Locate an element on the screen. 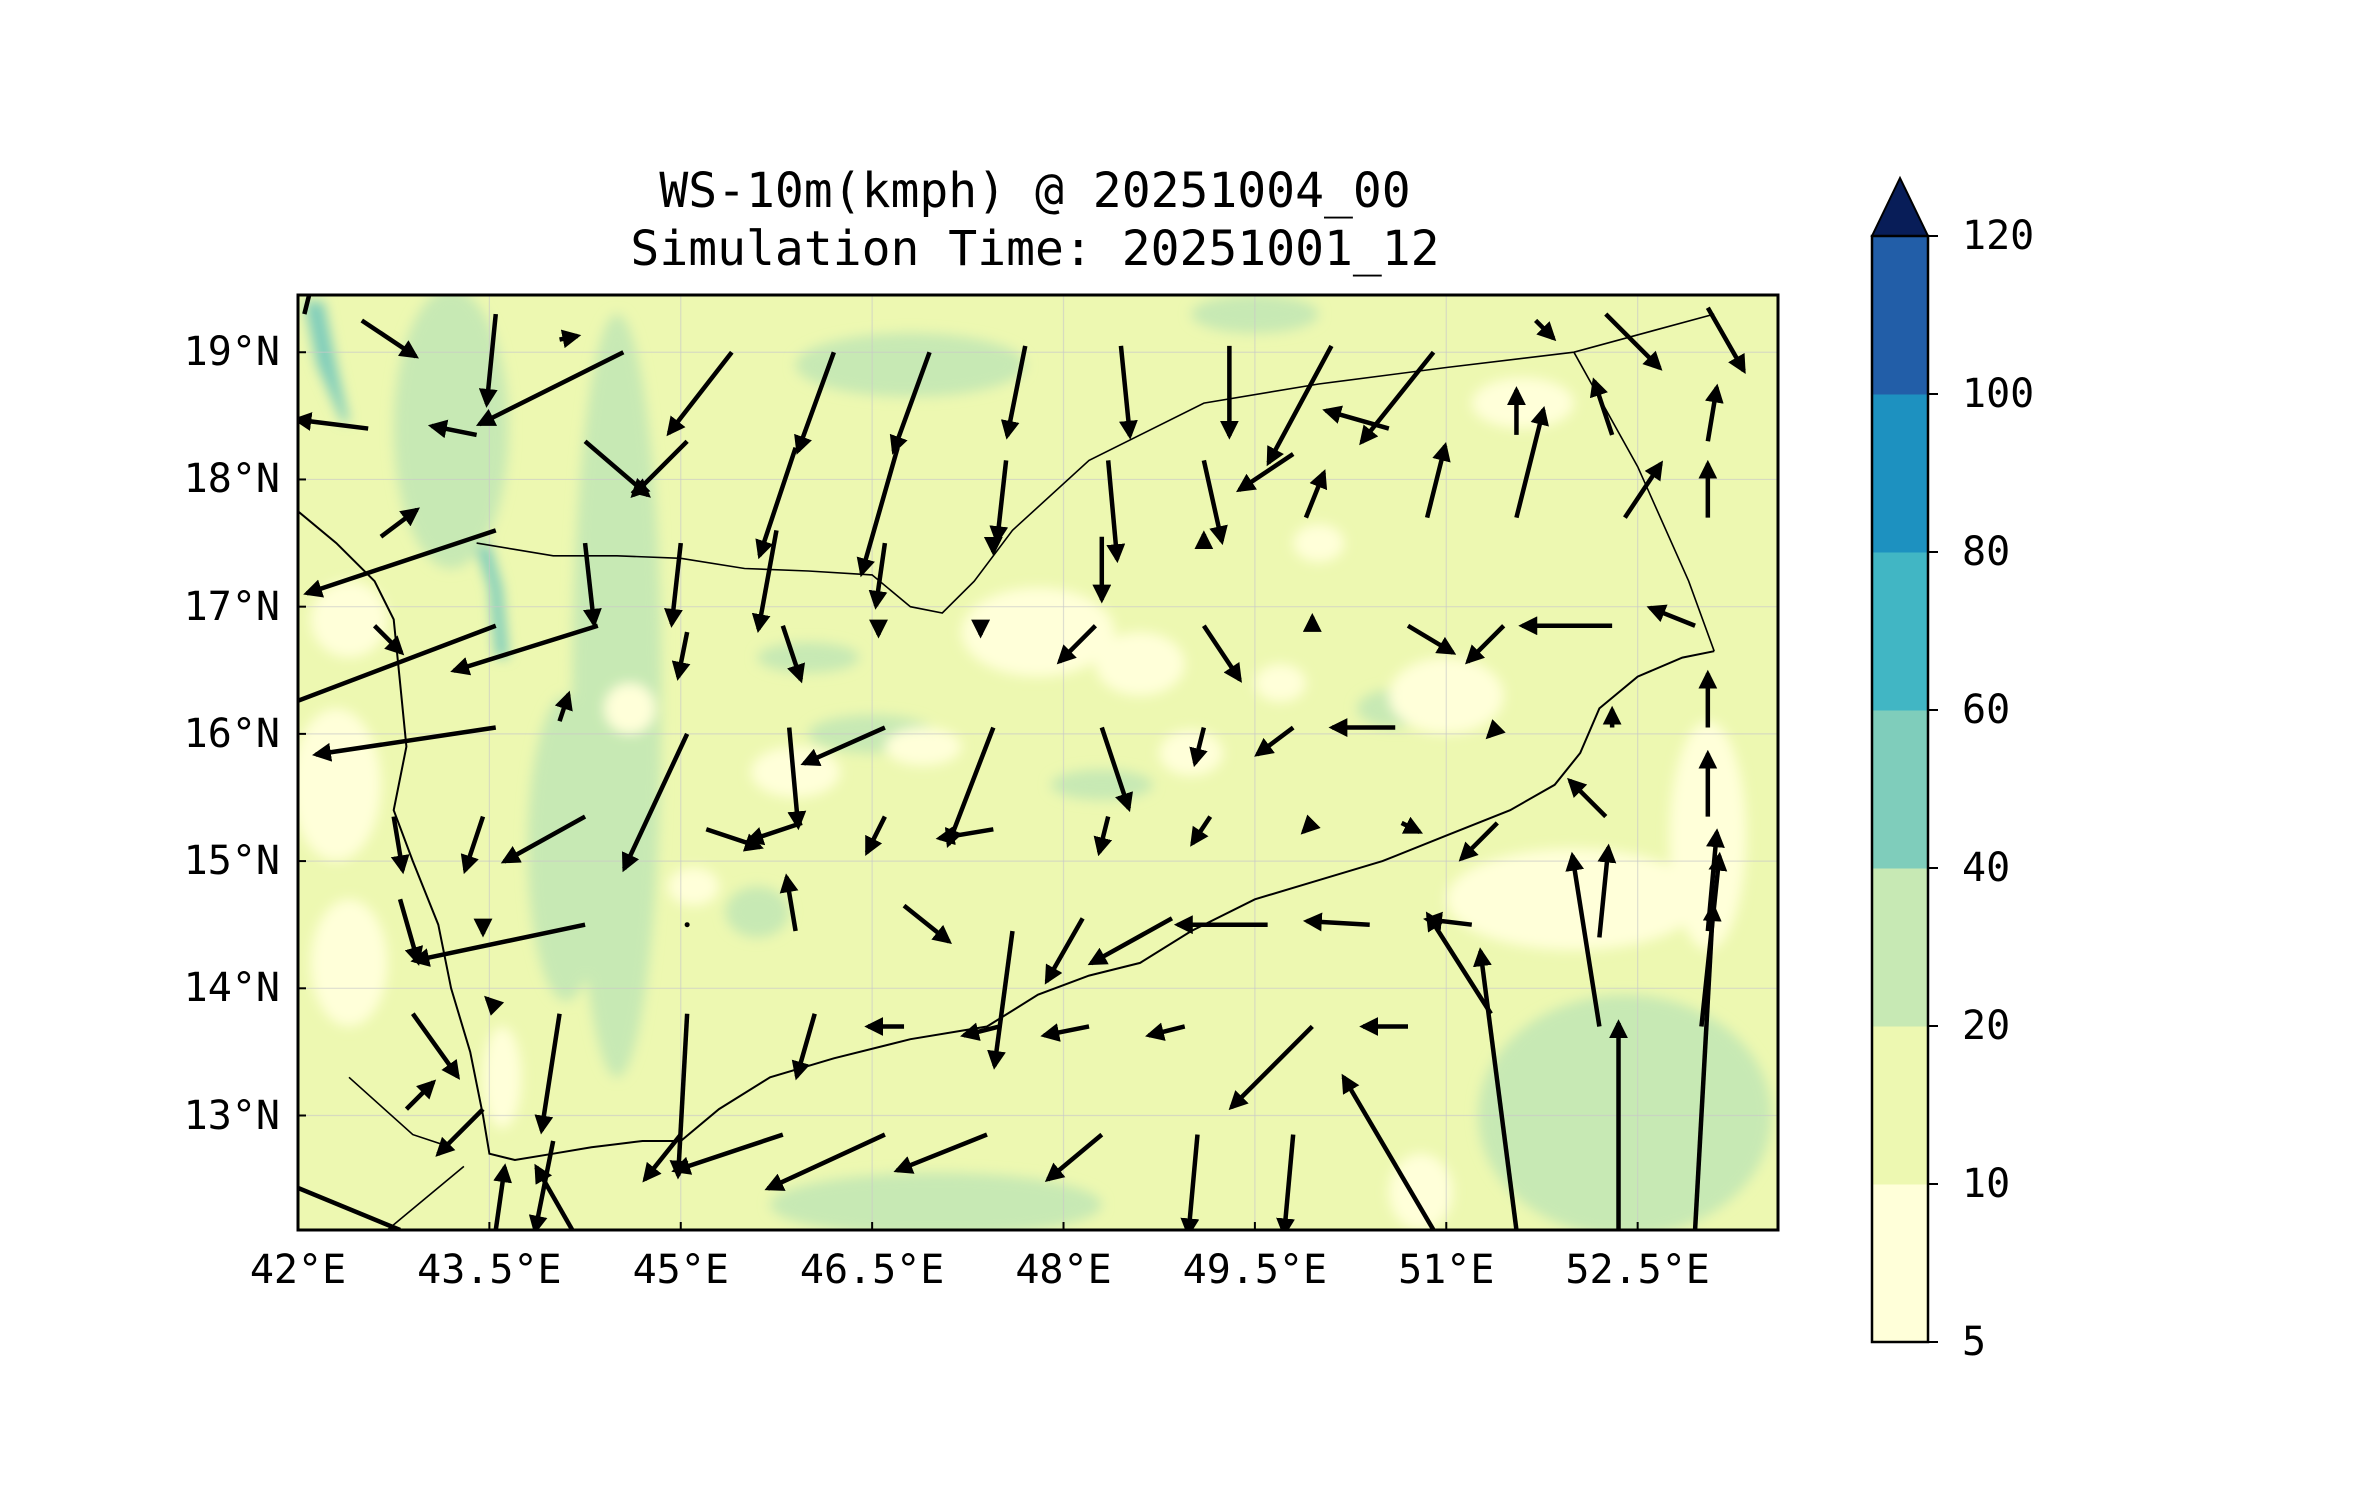  x-tick-label: 52.5°E is located at coordinates (1637, 1270).